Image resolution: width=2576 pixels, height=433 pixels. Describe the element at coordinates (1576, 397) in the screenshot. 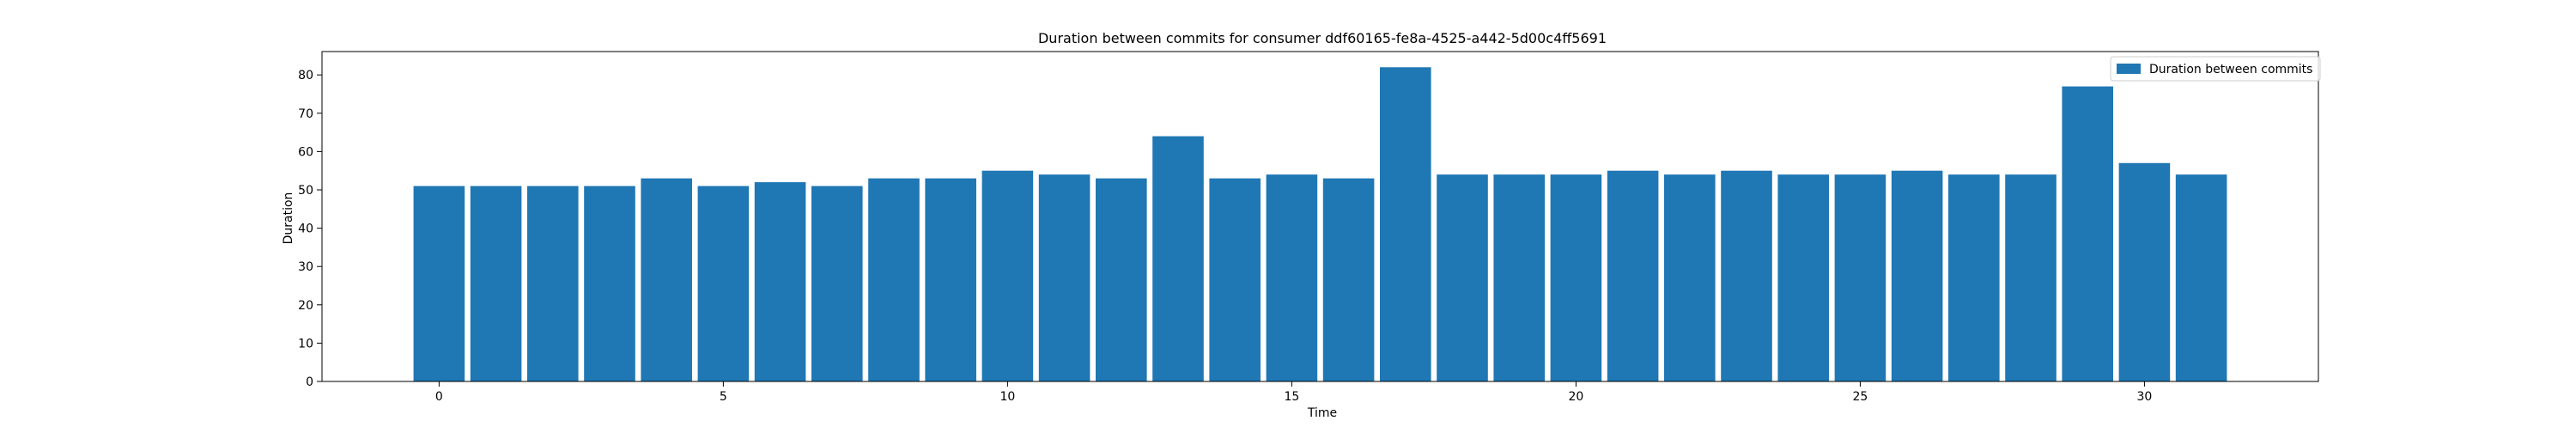

I see `x-tick-label: 20` at that location.